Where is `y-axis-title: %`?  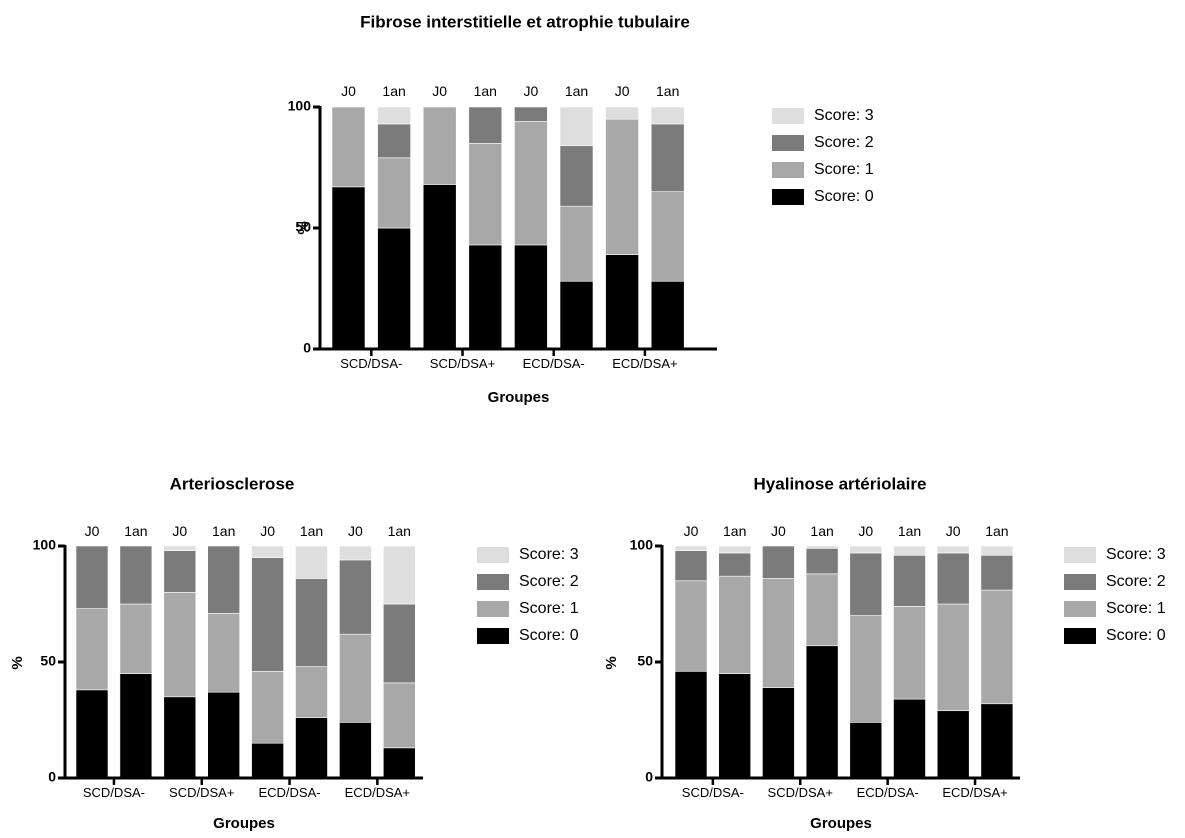
y-axis-title: % is located at coordinates (303, 227).